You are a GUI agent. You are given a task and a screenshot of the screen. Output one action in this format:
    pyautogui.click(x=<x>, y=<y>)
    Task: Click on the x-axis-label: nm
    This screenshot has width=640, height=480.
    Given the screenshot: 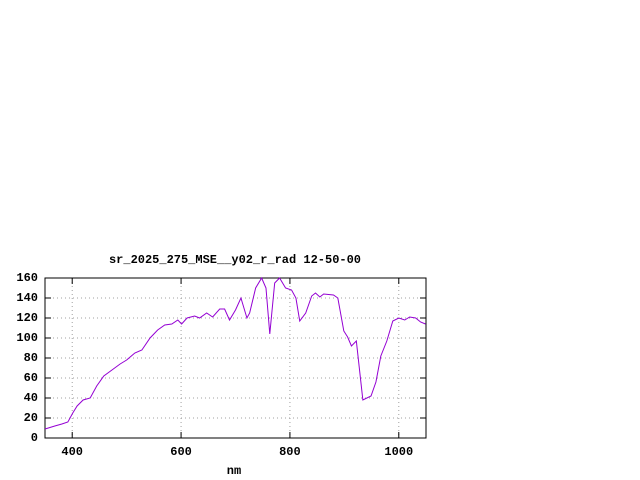 What is the action you would take?
    pyautogui.click(x=234, y=471)
    